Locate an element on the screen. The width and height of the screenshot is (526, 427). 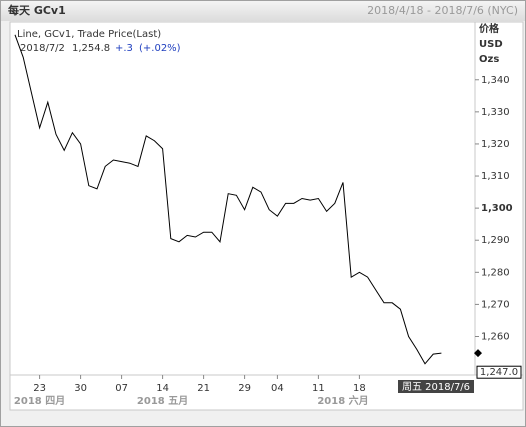
axis-header: USD is located at coordinates (491, 44).